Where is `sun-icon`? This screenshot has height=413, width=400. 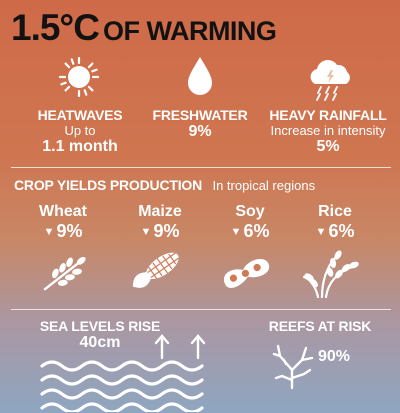
sun-icon is located at coordinates (79, 77).